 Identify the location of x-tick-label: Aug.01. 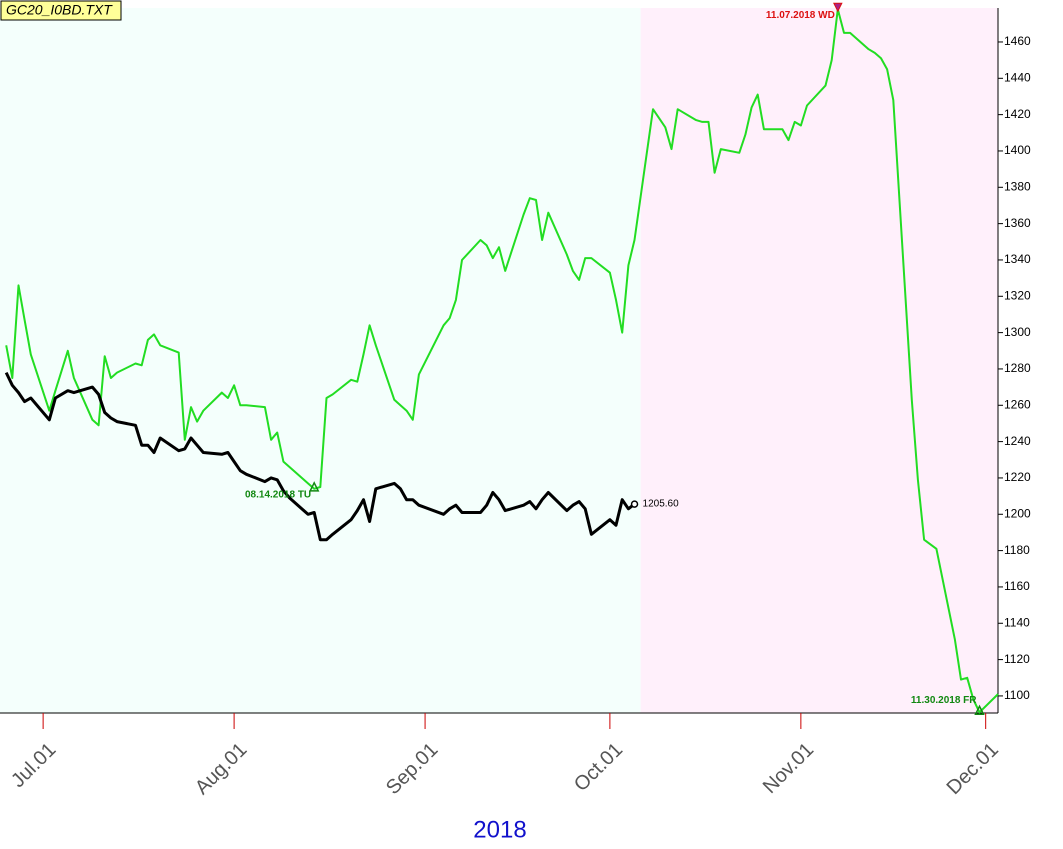
(221, 769).